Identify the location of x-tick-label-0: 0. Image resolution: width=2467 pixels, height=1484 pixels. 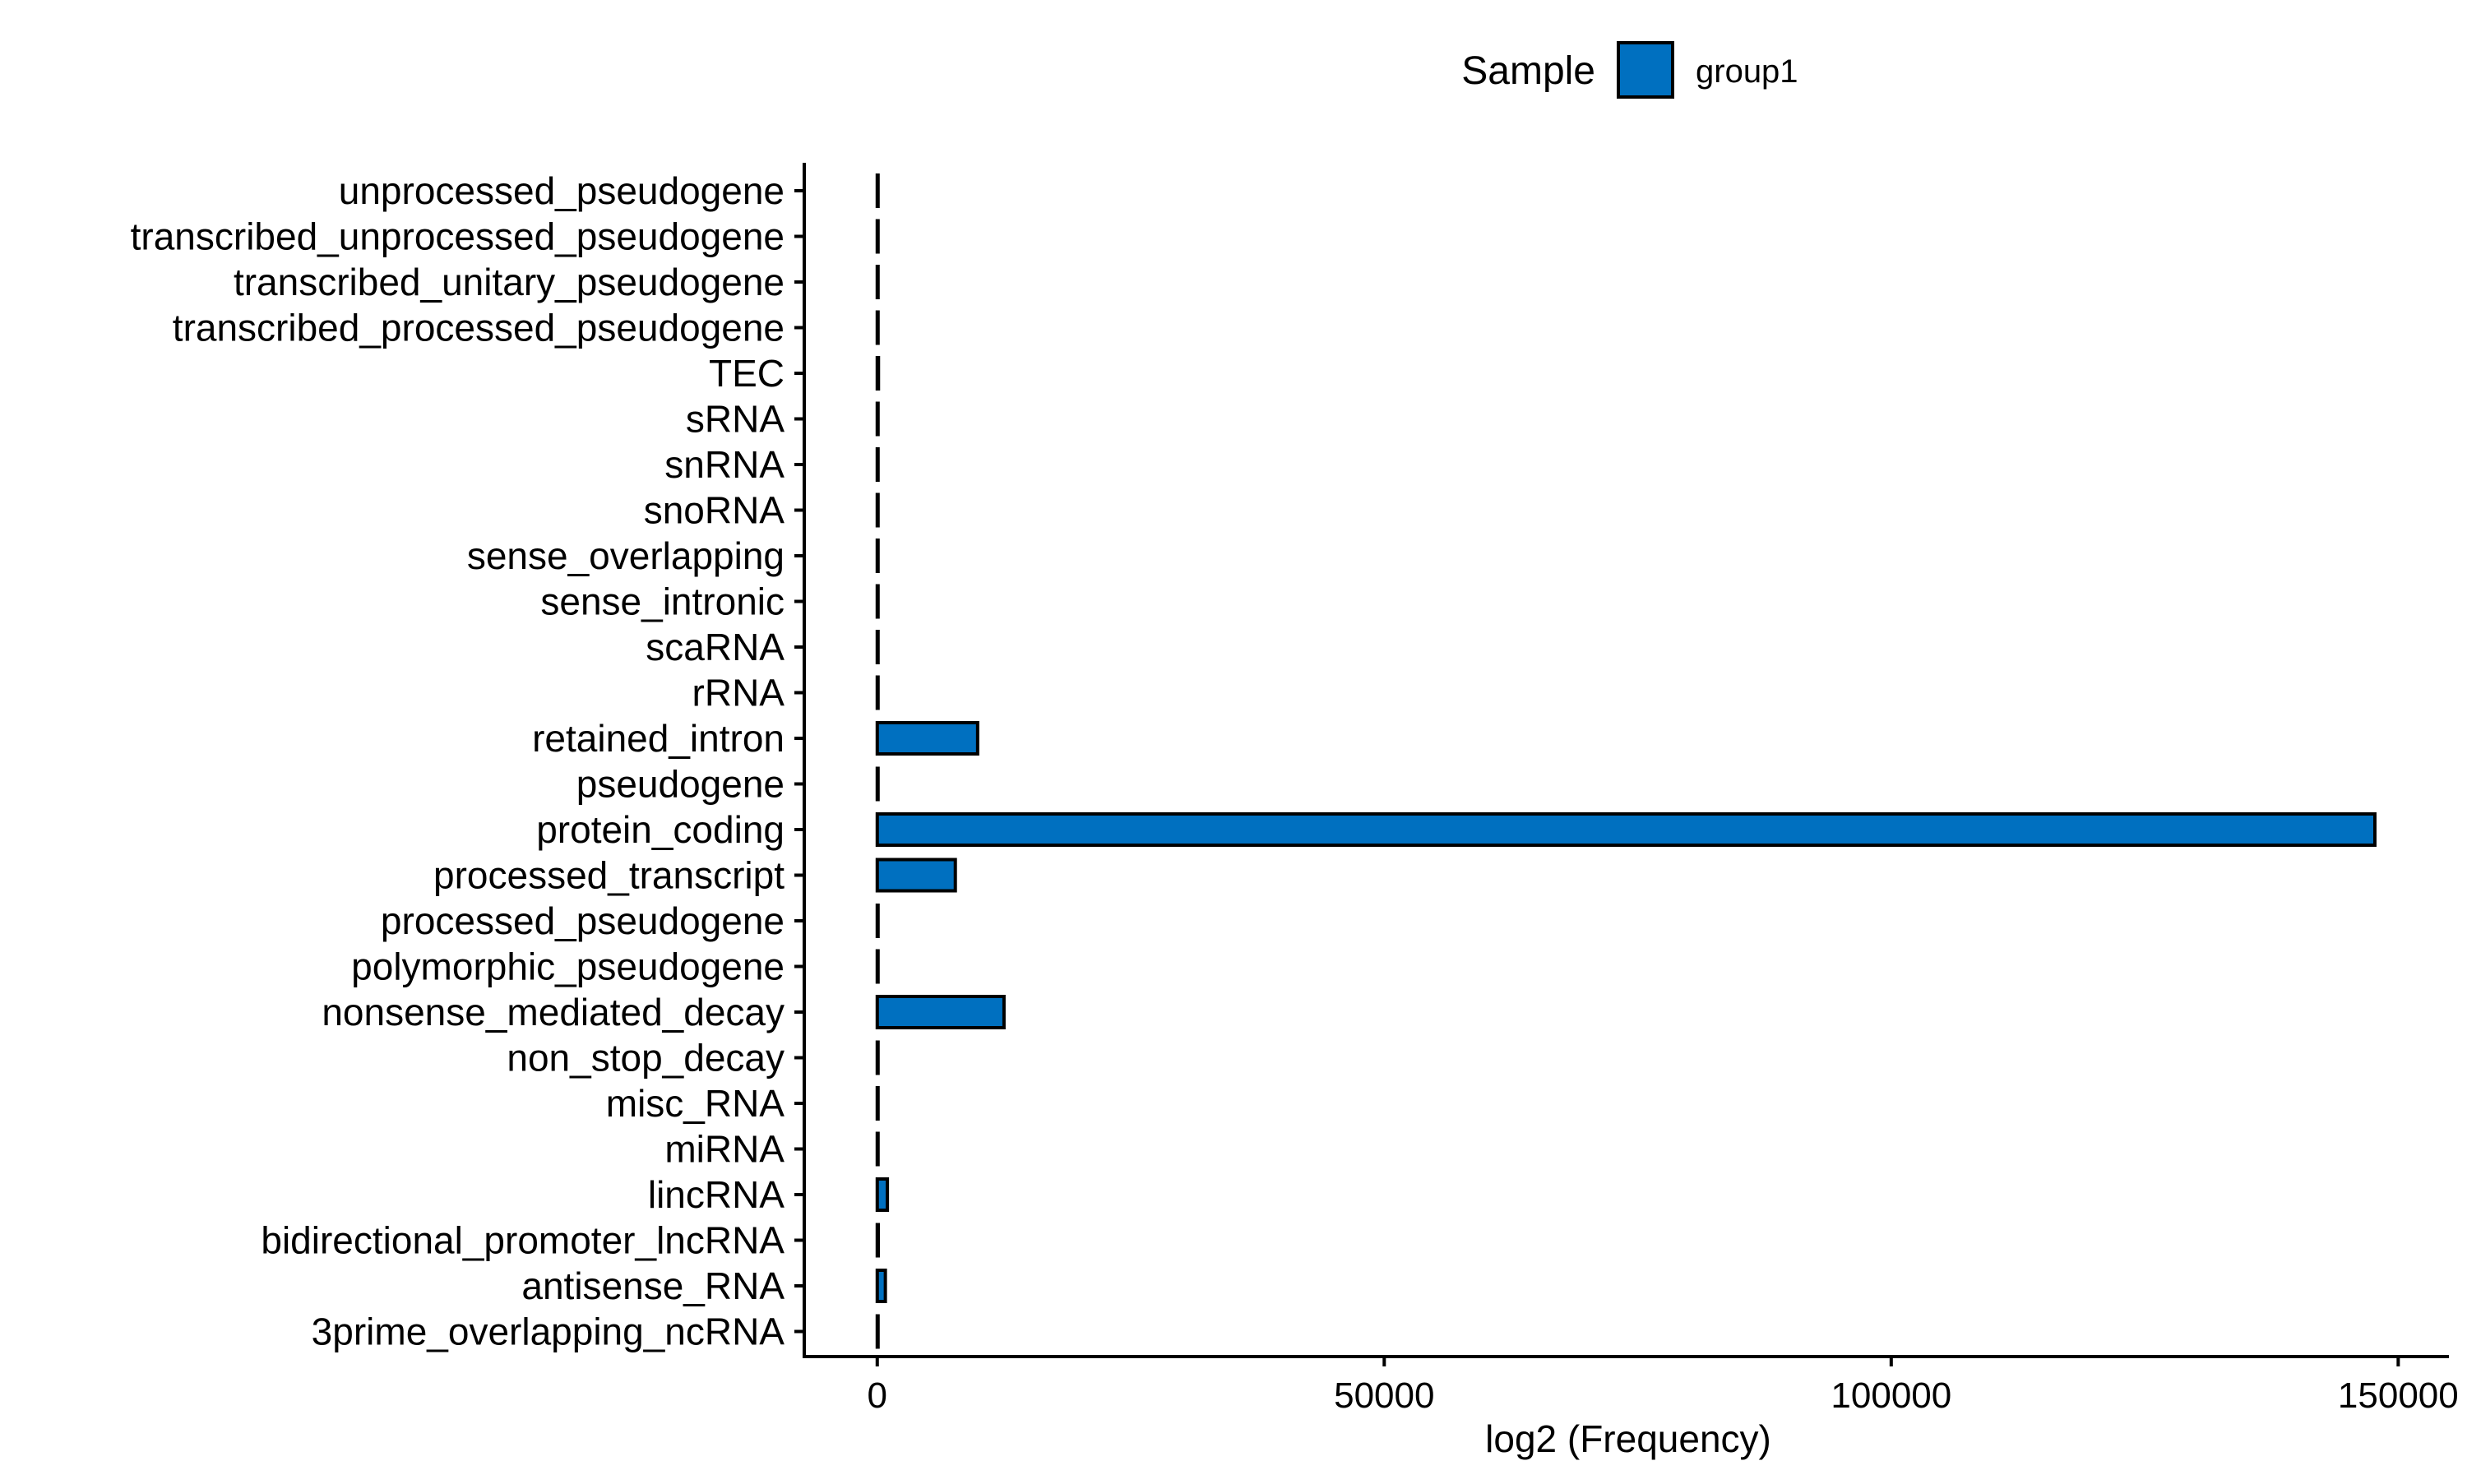
(877, 1395).